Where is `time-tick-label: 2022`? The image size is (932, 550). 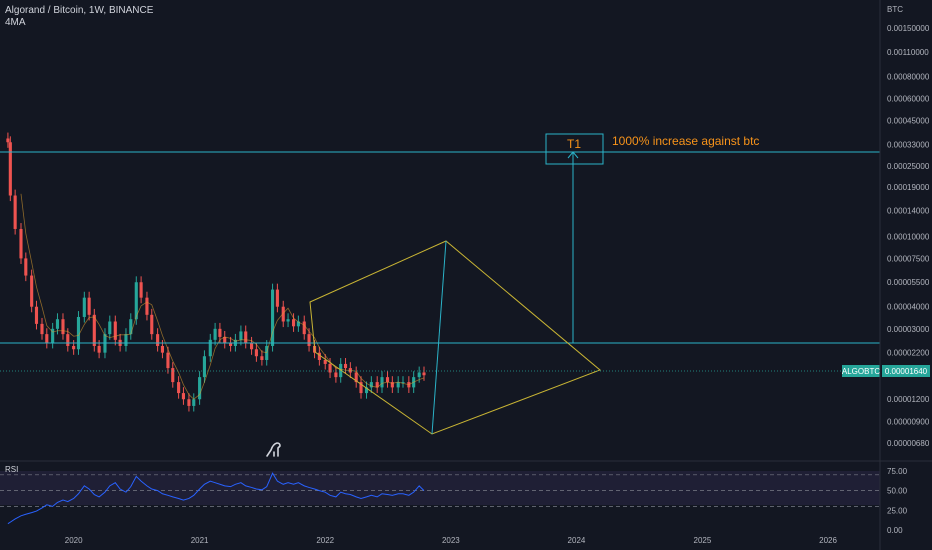 time-tick-label: 2022 is located at coordinates (325, 540).